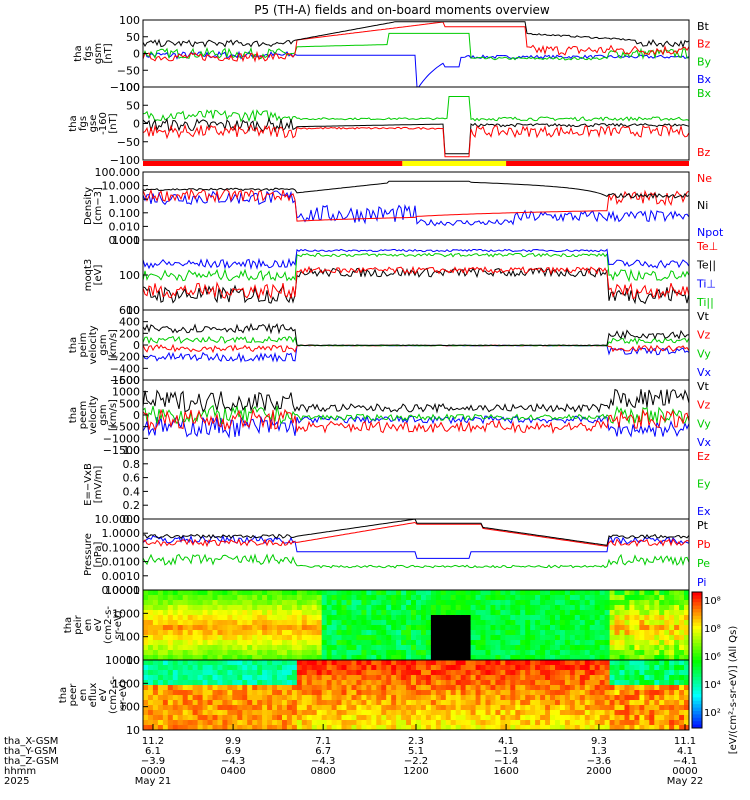 The width and height of the screenshot is (750, 800). Describe the element at coordinates (113, 695) in the screenshot. I see `y-label-line: (cm2-s-` at that location.